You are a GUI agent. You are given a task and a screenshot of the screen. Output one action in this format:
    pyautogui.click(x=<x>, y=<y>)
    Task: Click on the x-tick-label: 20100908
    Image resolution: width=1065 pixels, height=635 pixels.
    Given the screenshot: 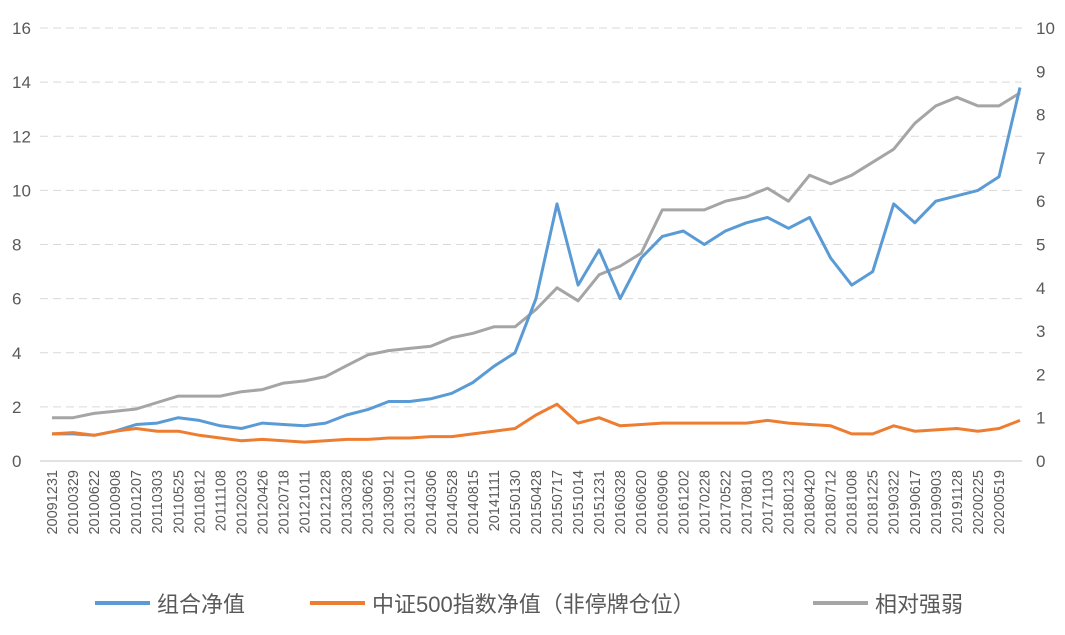 What is the action you would take?
    pyautogui.click(x=116, y=502)
    